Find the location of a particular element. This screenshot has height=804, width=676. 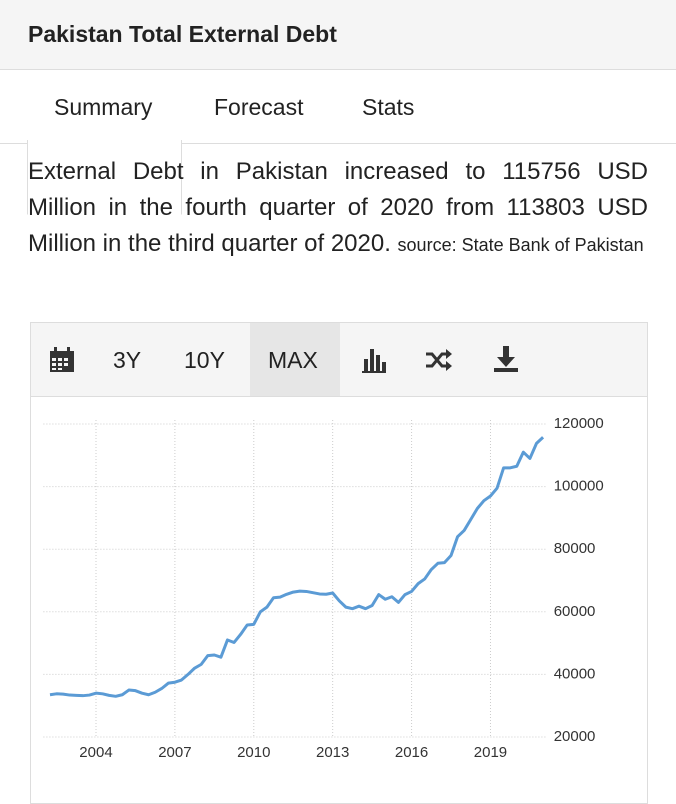

calendar-icon is located at coordinates (62, 360).